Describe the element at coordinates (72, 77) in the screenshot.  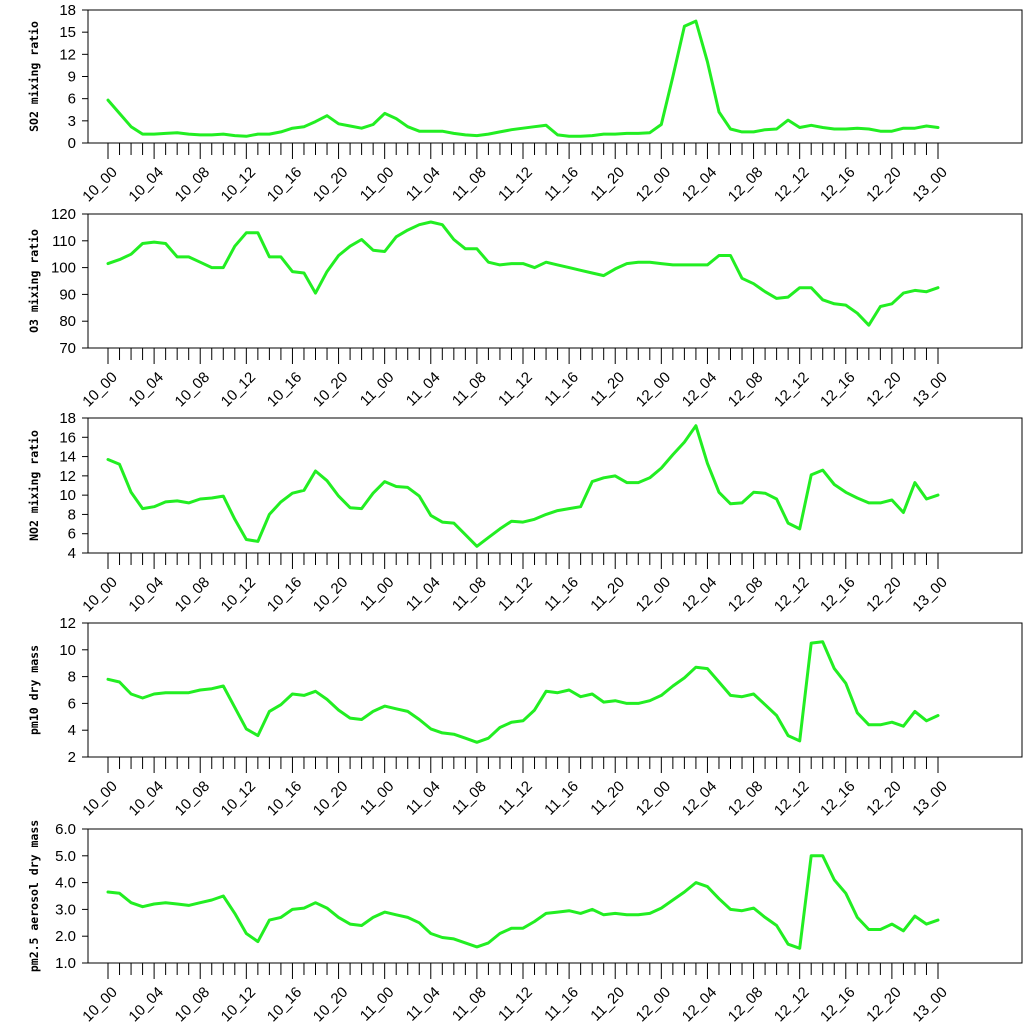
I see `y-tick-label: 9` at that location.